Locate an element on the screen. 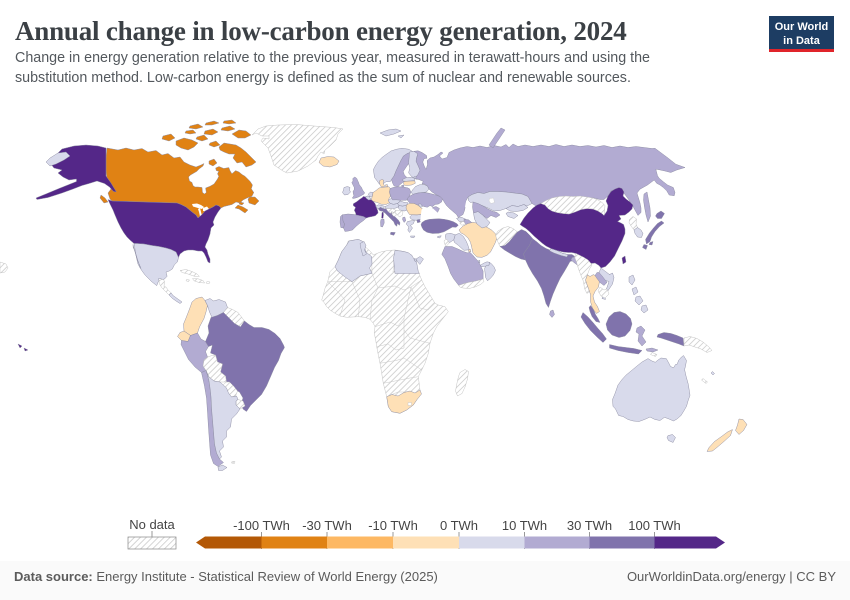 This screenshot has width=850, height=600. svg-text: 100 TWh is located at coordinates (654, 525).